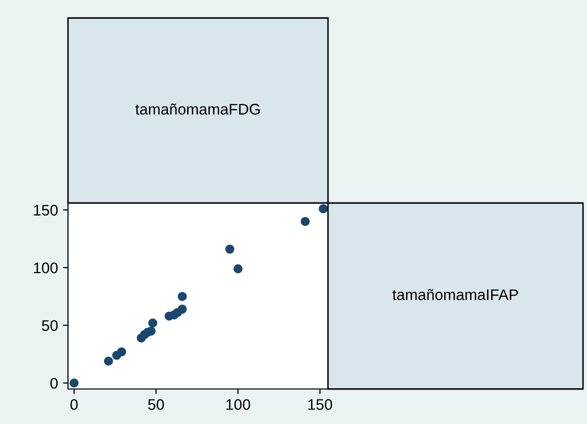  What do you see at coordinates (197, 109) in the screenshot?
I see `text: tamañomamaFDG` at bounding box center [197, 109].